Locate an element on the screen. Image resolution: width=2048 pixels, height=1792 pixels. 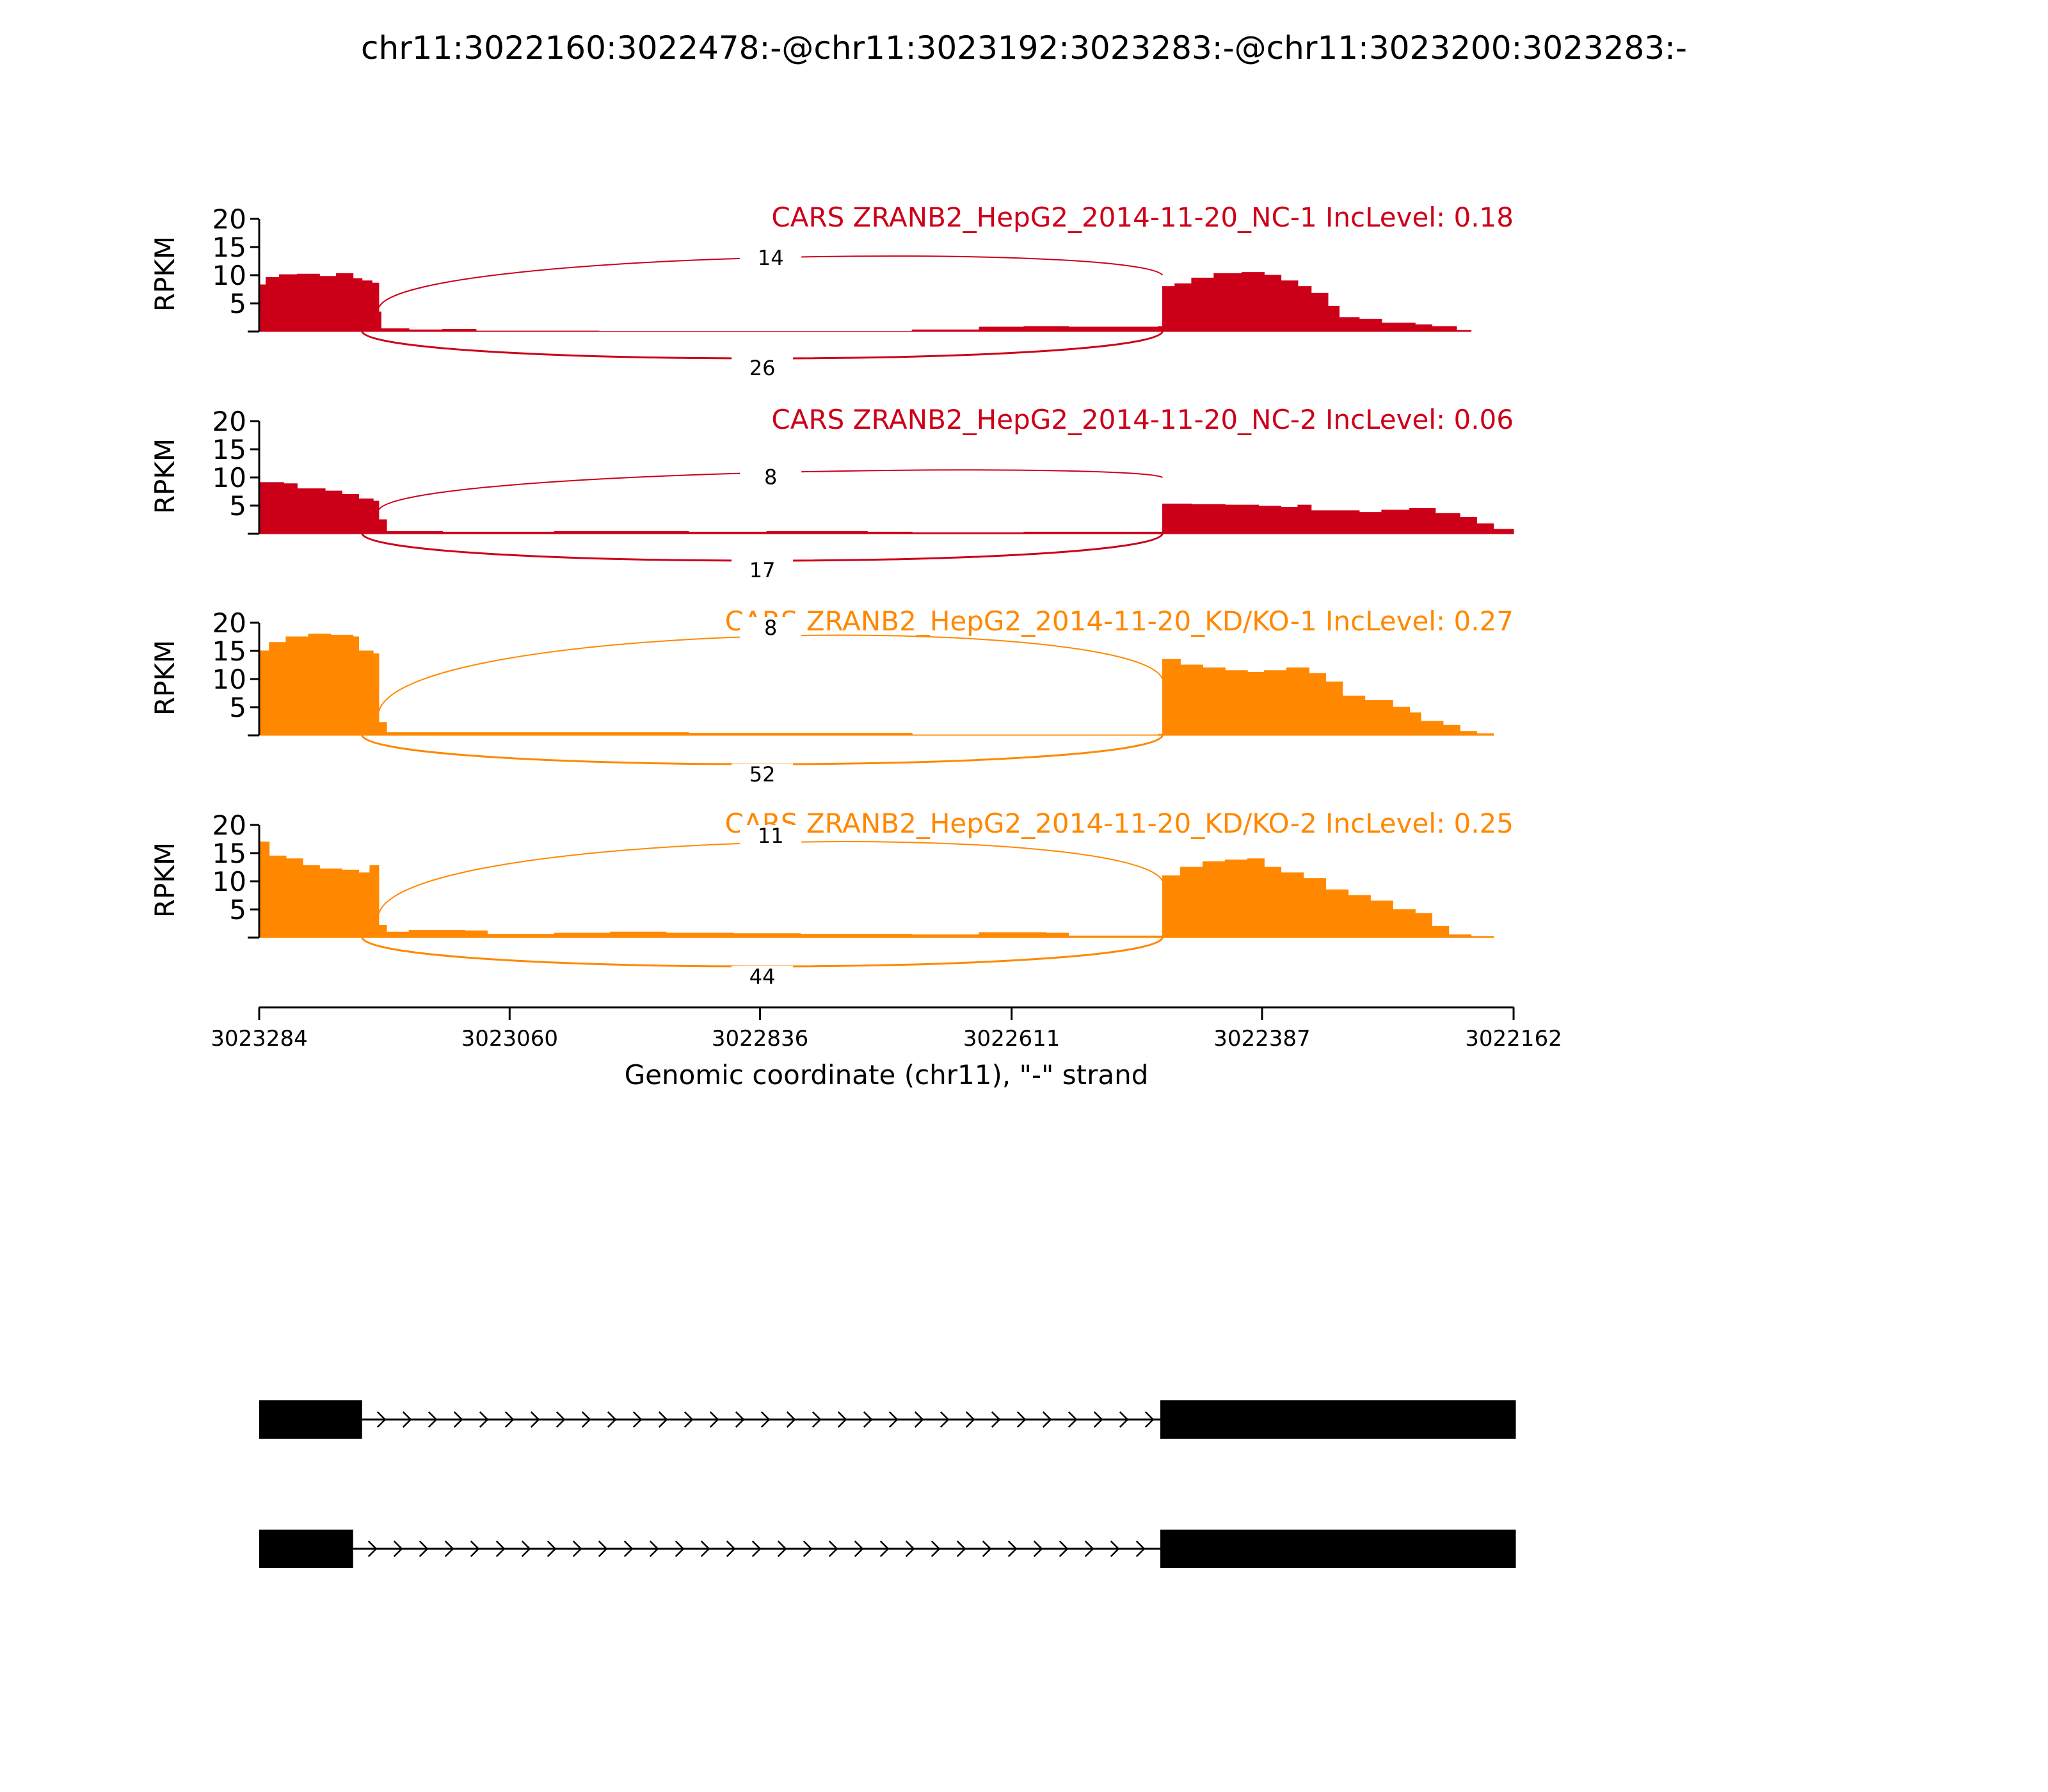
junction-count-label: 44 is located at coordinates (762, 976).